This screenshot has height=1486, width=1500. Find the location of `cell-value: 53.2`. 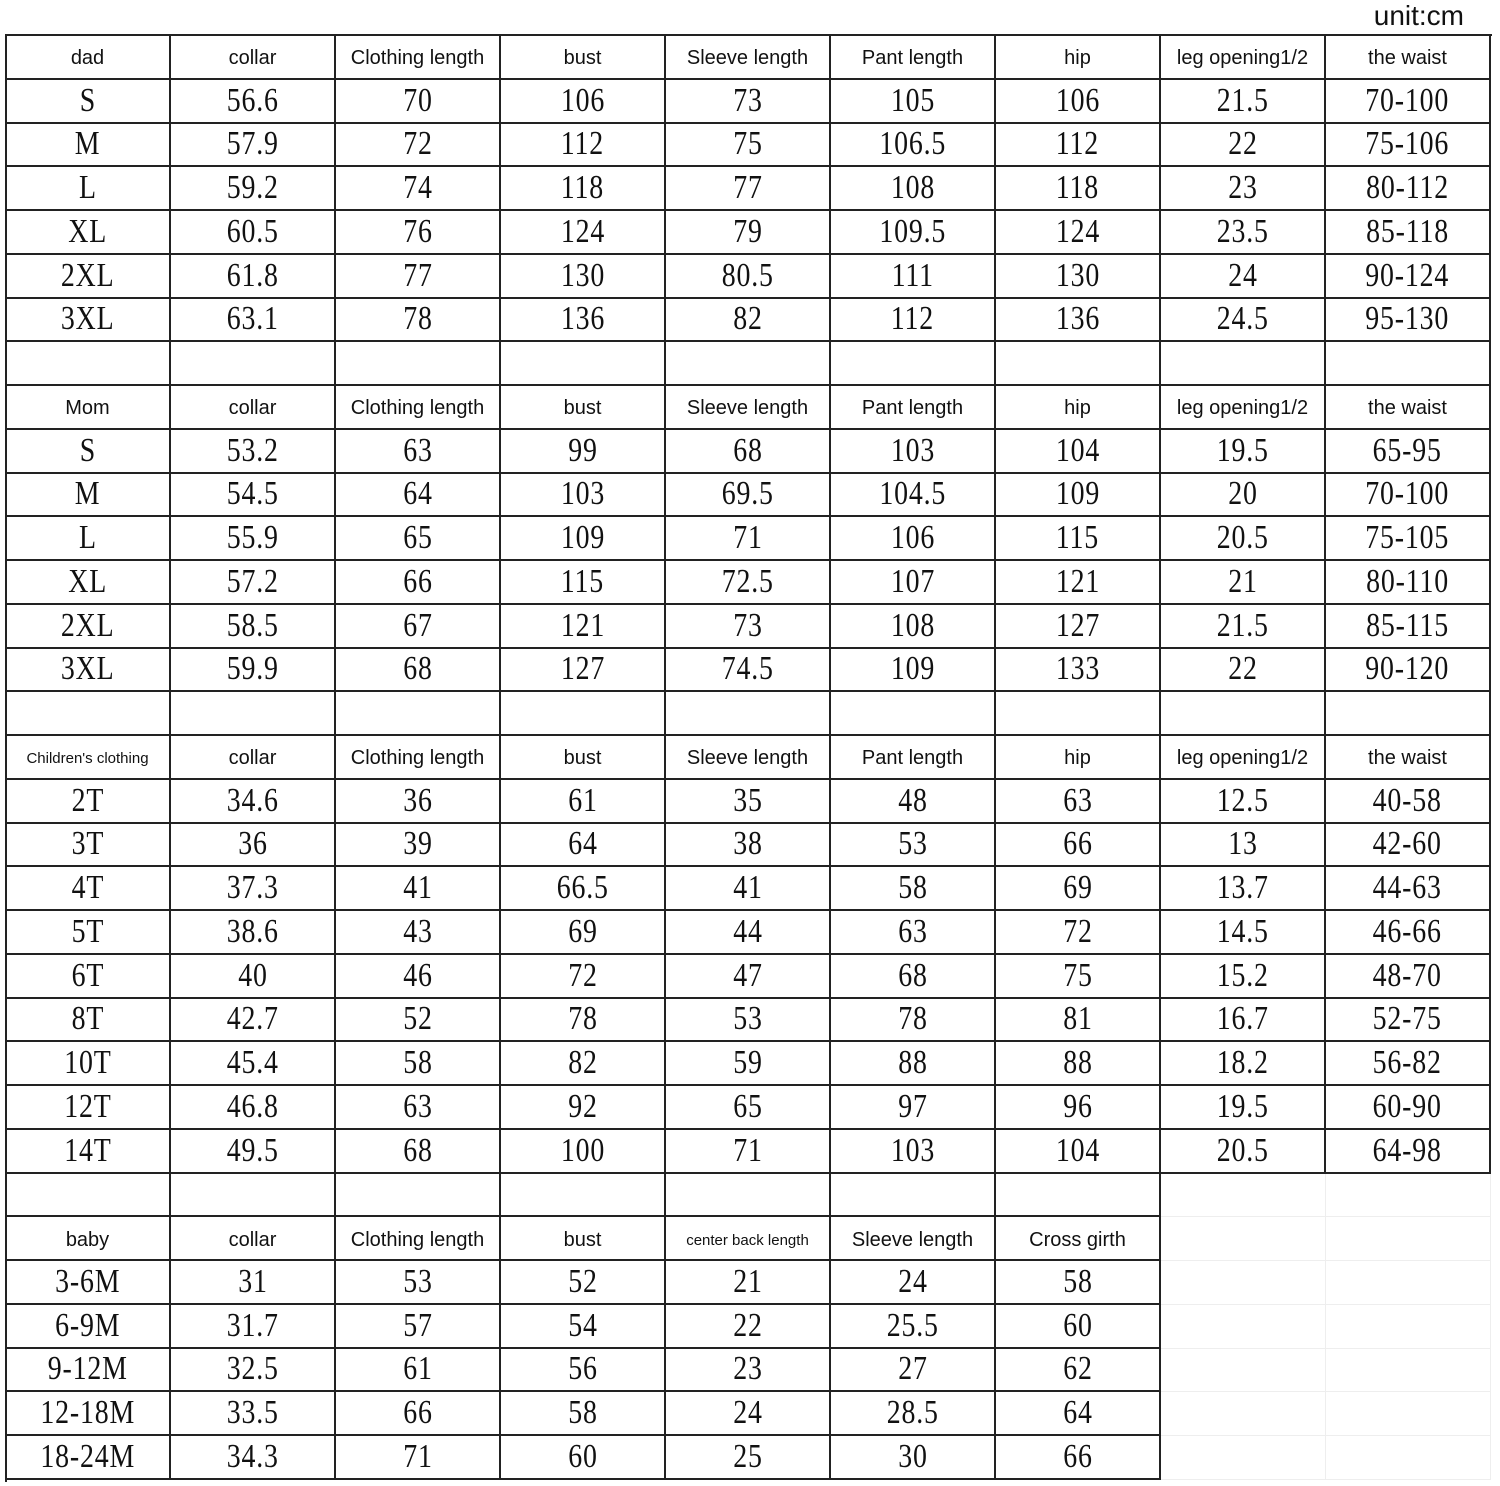

cell-value: 53.2 is located at coordinates (252, 450).